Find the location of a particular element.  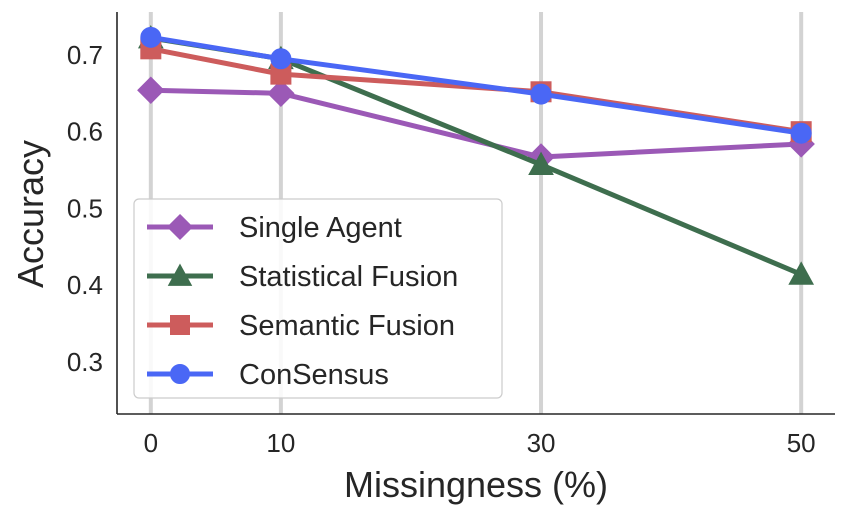

legend-label: Semantic Fusion is located at coordinates (347, 326).